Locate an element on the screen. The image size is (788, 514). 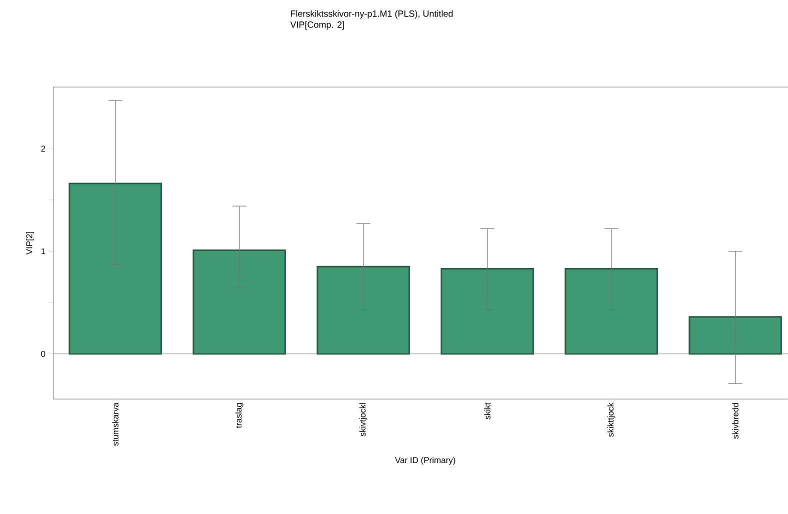
y-axis-title: VIP[2] is located at coordinates (30, 243).